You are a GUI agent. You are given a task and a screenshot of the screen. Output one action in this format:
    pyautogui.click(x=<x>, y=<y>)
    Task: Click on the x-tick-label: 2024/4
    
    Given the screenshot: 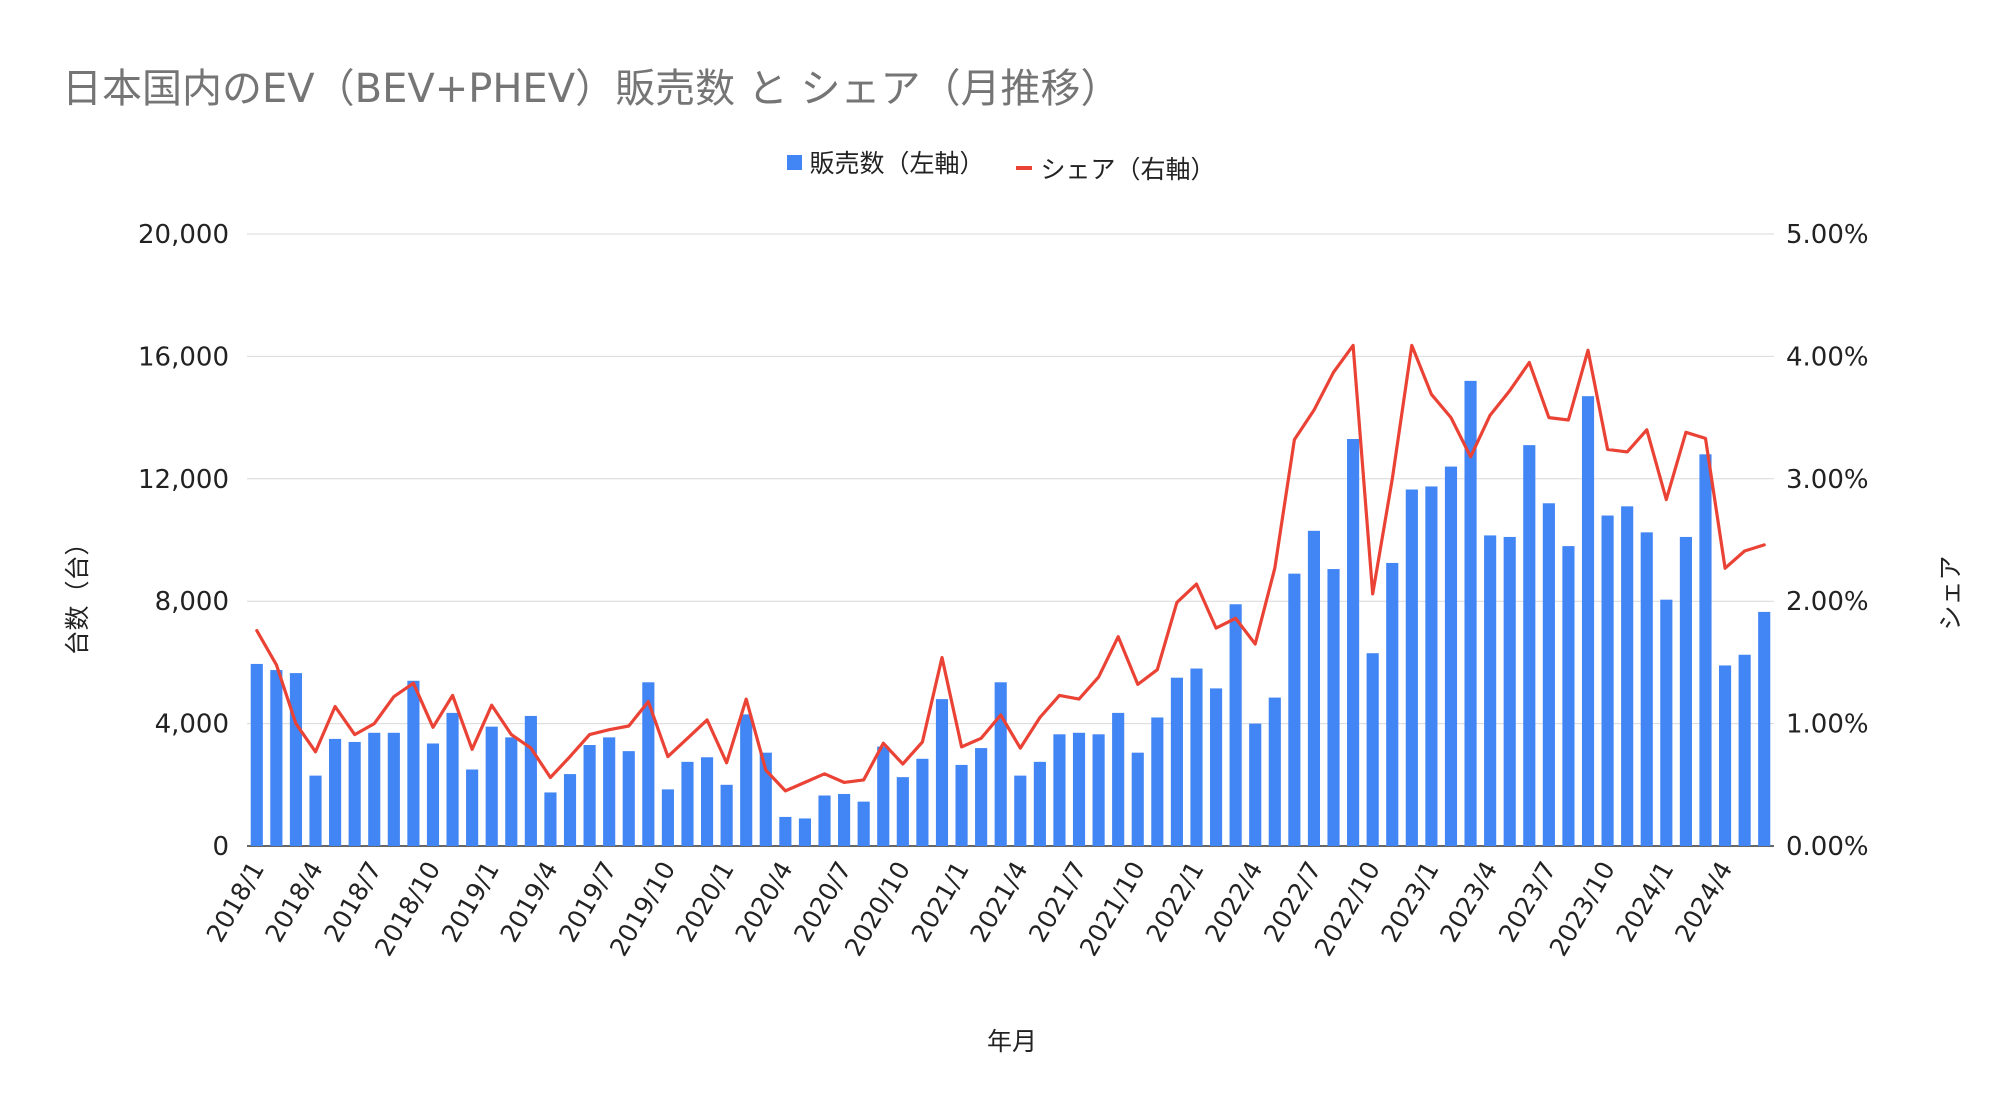 What is the action you would take?
    pyautogui.click(x=1703, y=902)
    